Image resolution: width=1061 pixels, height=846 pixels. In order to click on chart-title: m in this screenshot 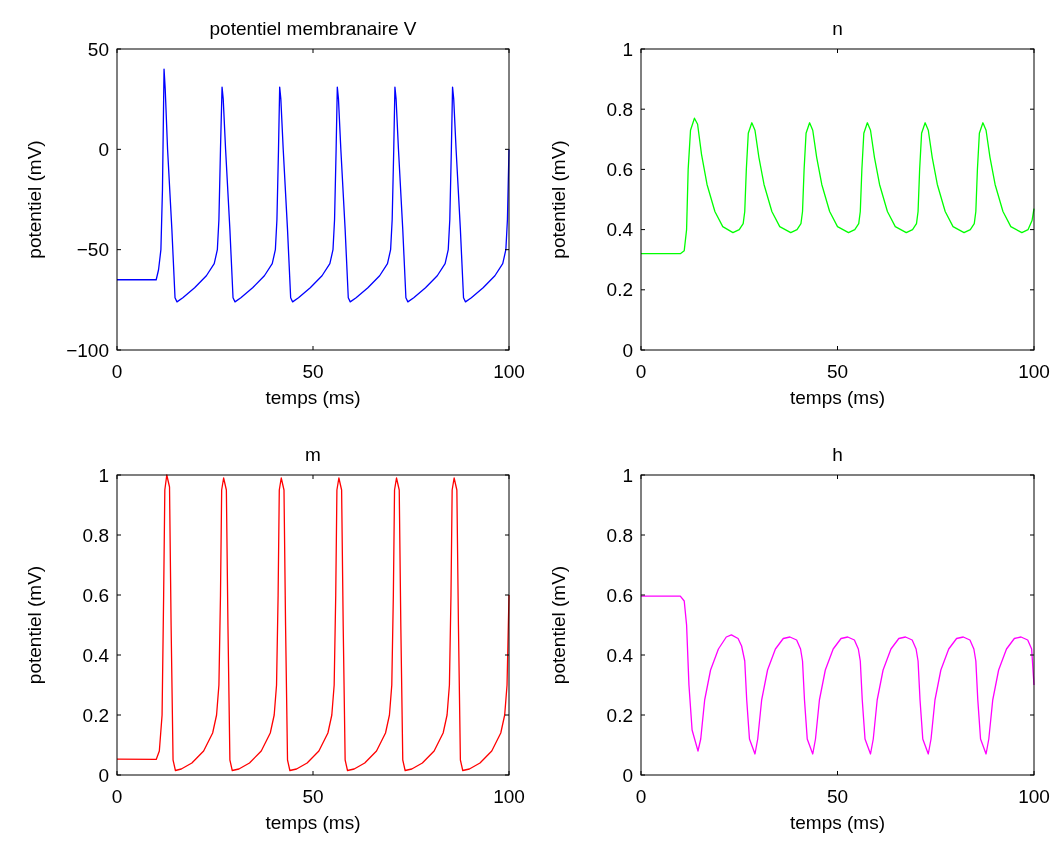, I will do `click(313, 454)`.